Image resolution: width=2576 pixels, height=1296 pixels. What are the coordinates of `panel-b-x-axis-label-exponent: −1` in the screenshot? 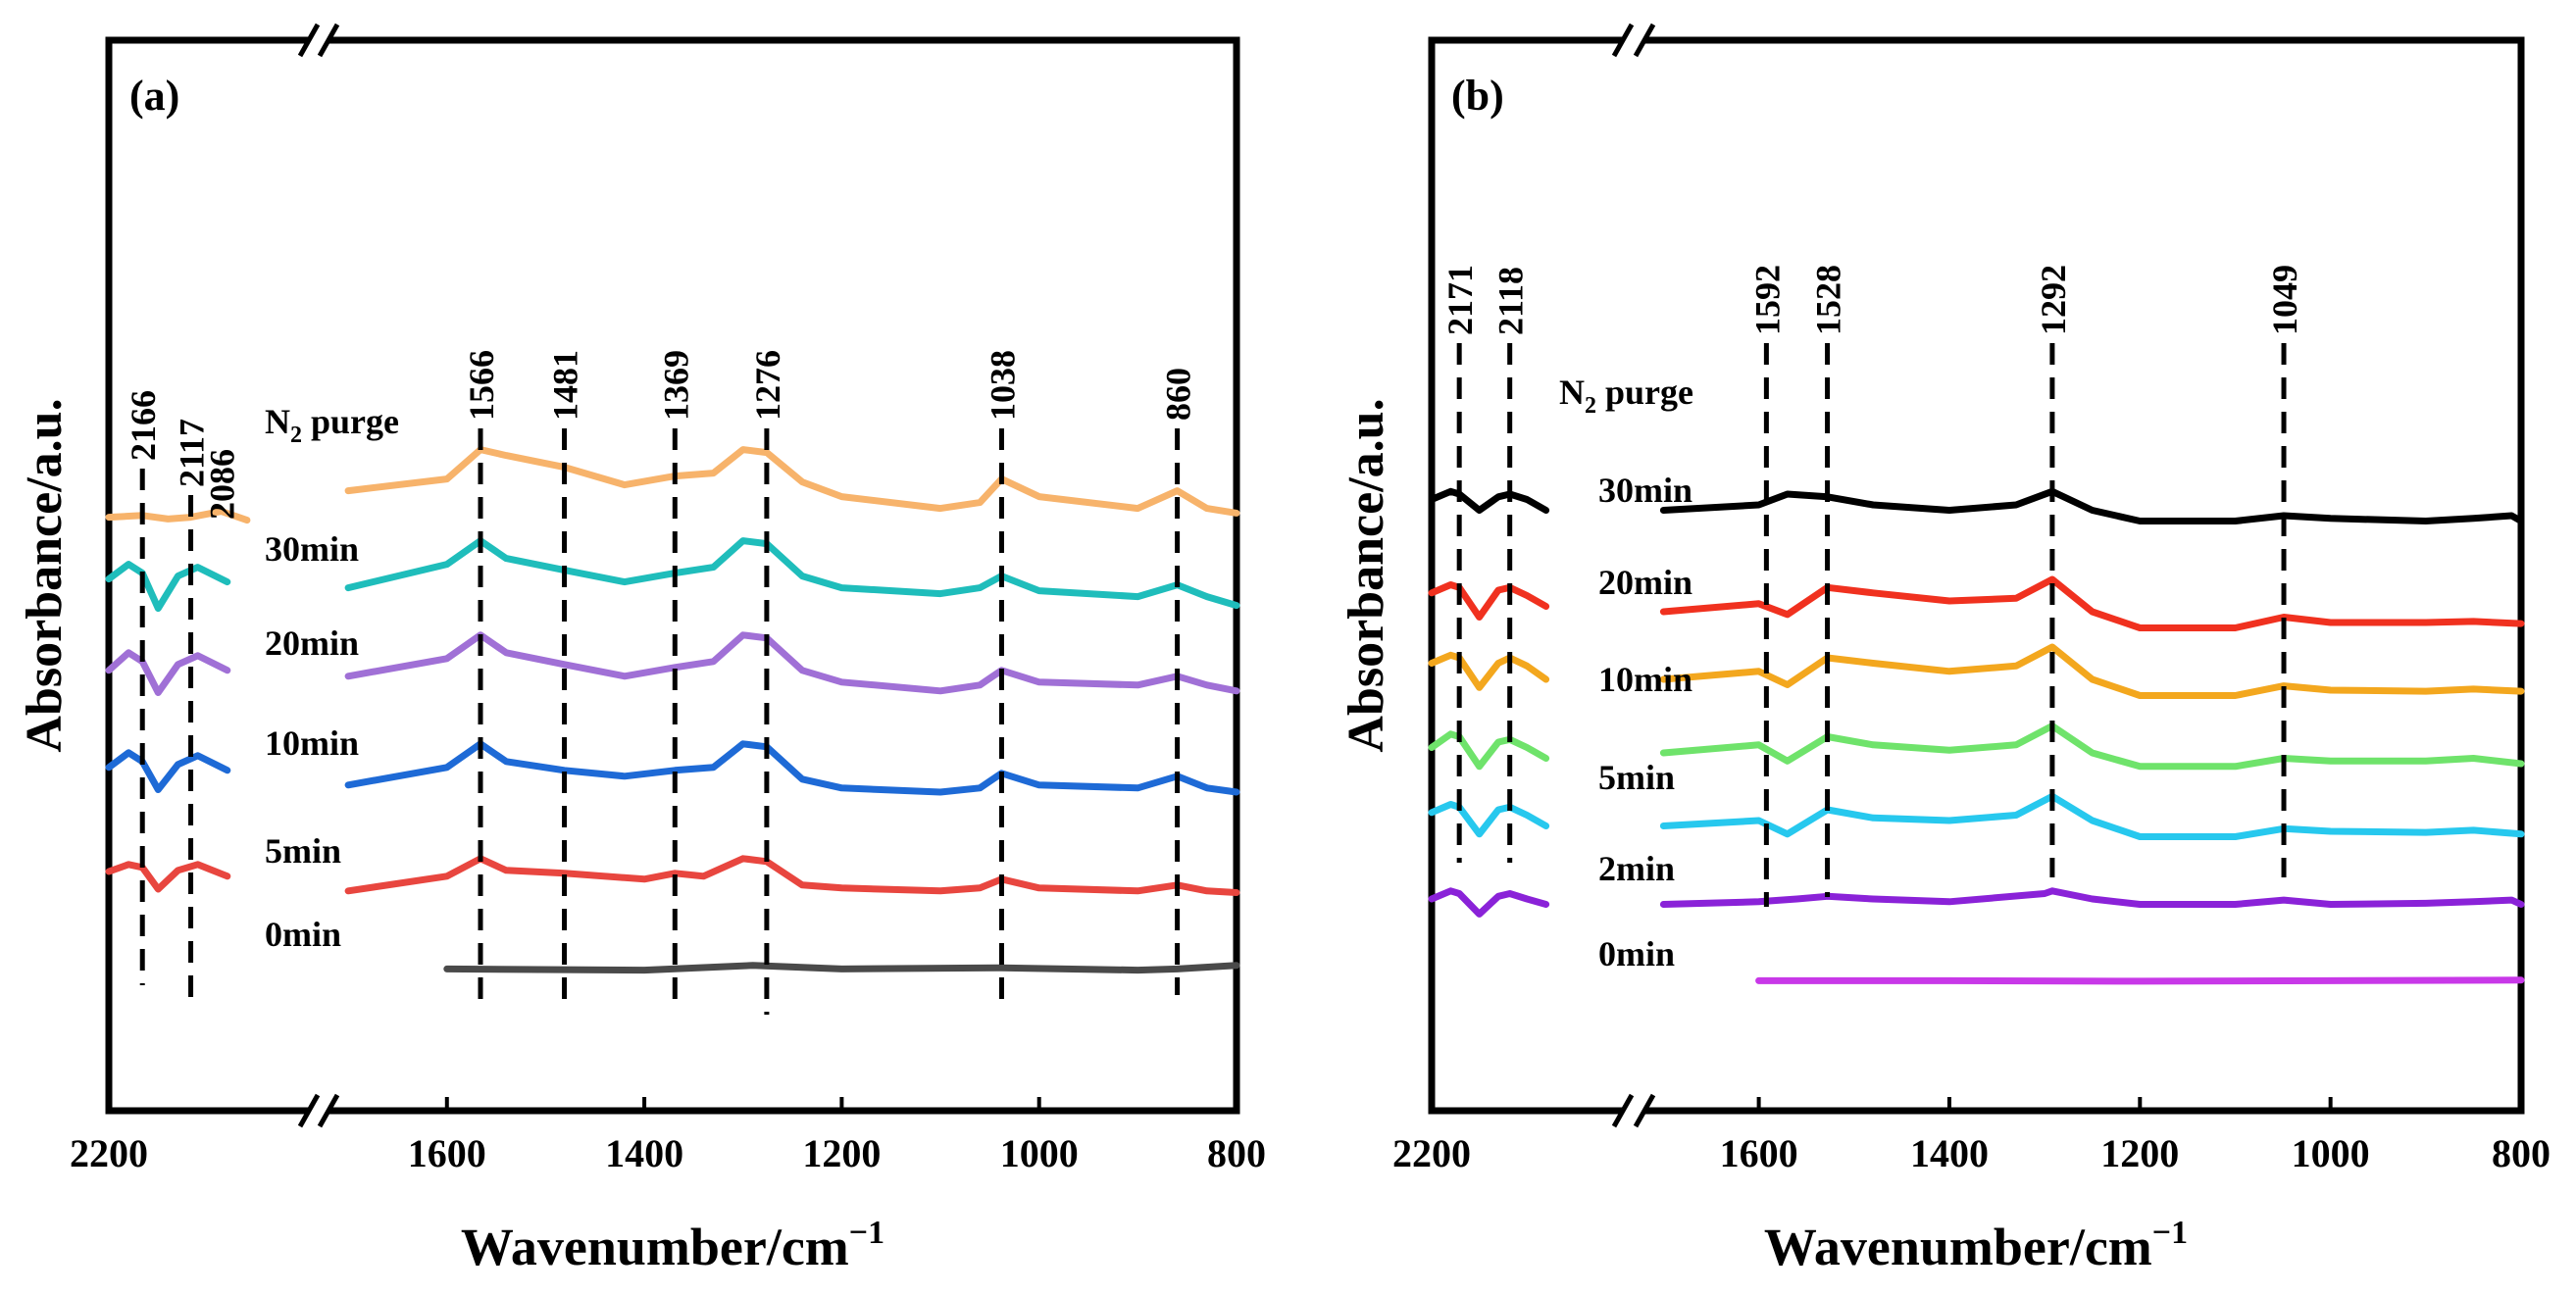 It's located at (2170, 1233).